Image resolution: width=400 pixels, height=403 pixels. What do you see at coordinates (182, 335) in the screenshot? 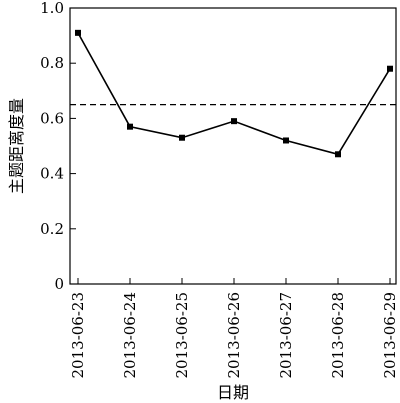
I see `x-tick-label: 2013-06-25` at bounding box center [182, 335].